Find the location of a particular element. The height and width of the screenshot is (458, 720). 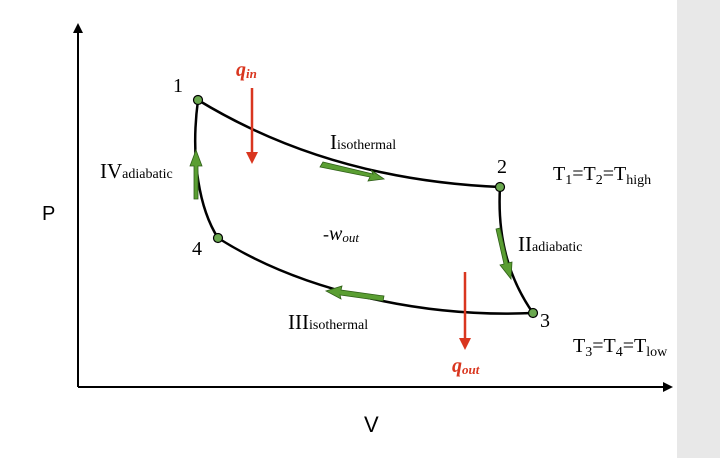

process-1-2-isothermal-curve is located at coordinates (349, 143).